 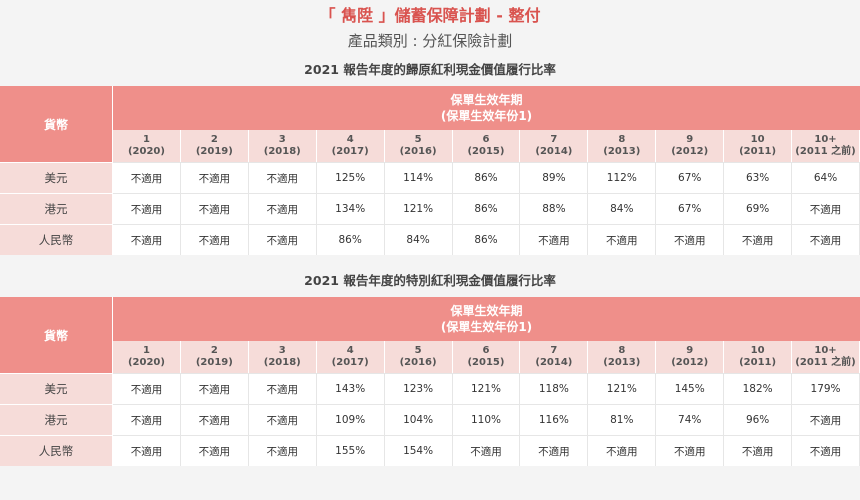 What do you see at coordinates (690, 419) in the screenshot?
I see `ratio-cell: 74%` at bounding box center [690, 419].